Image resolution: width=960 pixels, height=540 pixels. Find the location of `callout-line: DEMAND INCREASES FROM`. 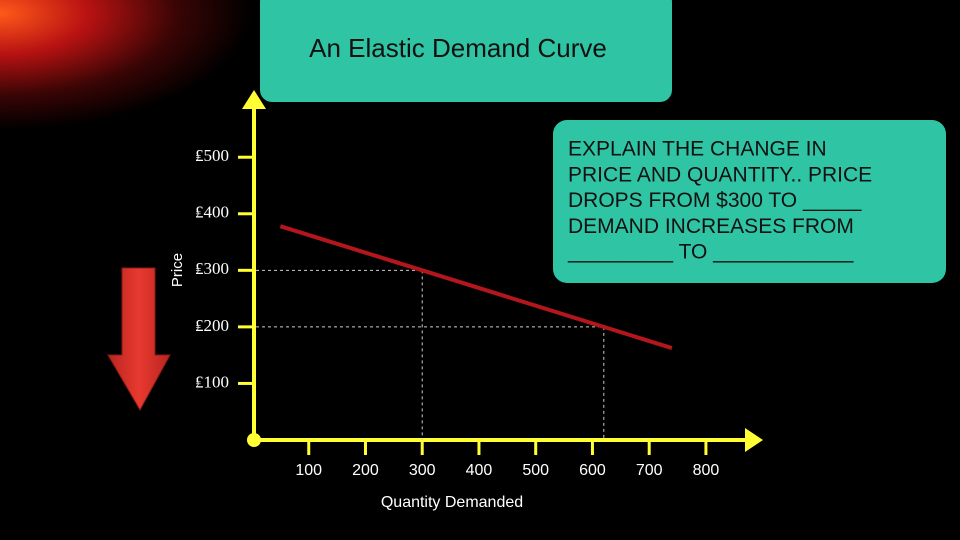

callout-line: DEMAND INCREASES FROM is located at coordinates (711, 226).